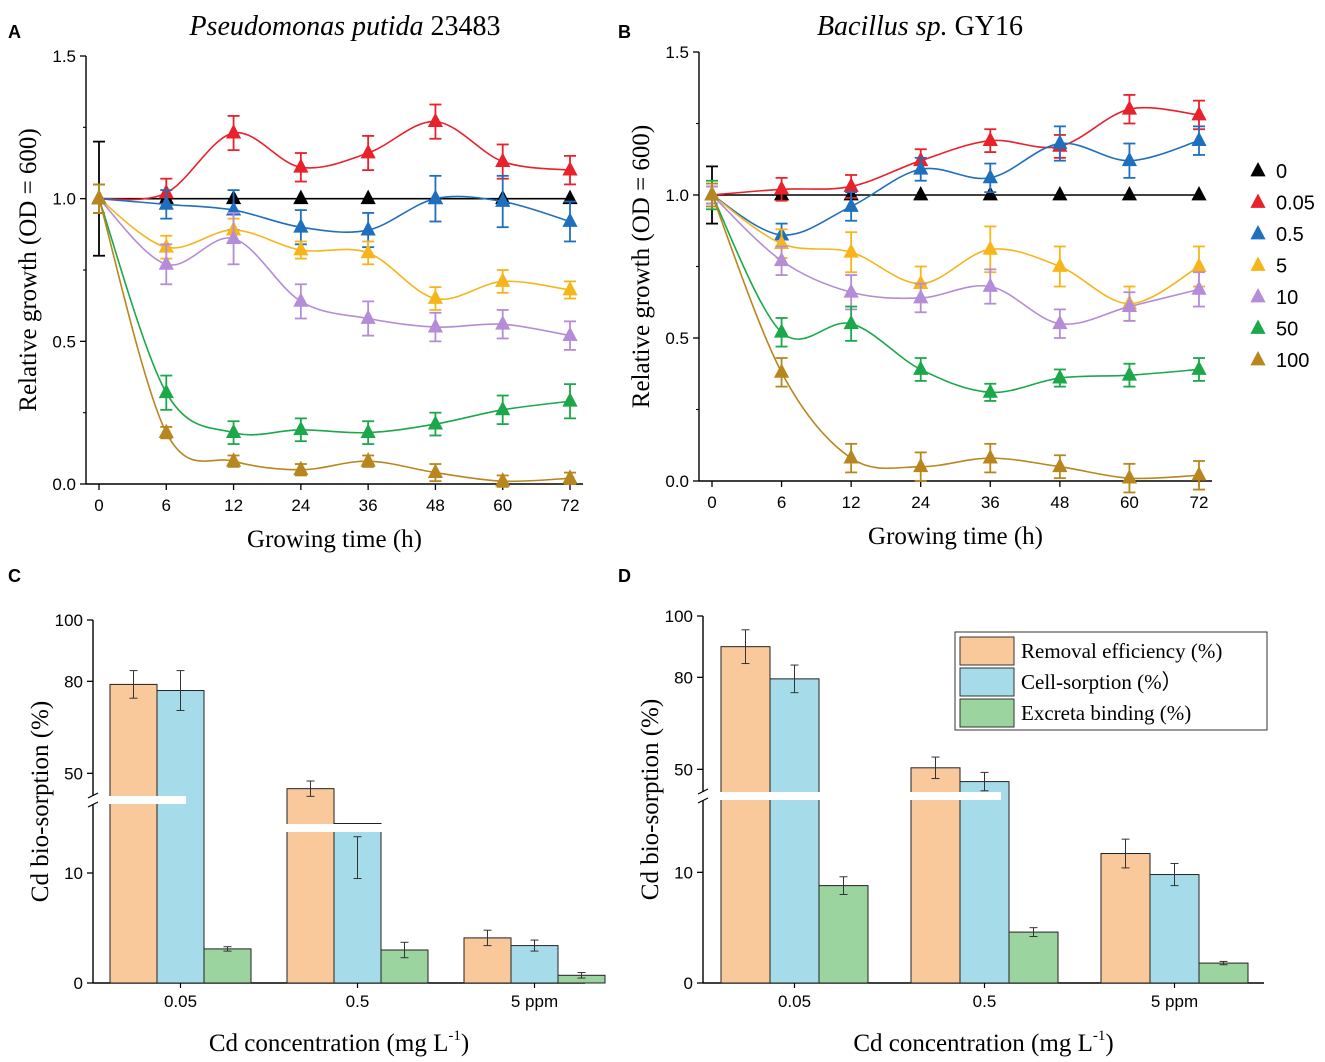  What do you see at coordinates (1129, 502) in the screenshot?
I see `x-tick-label: 60` at bounding box center [1129, 502].